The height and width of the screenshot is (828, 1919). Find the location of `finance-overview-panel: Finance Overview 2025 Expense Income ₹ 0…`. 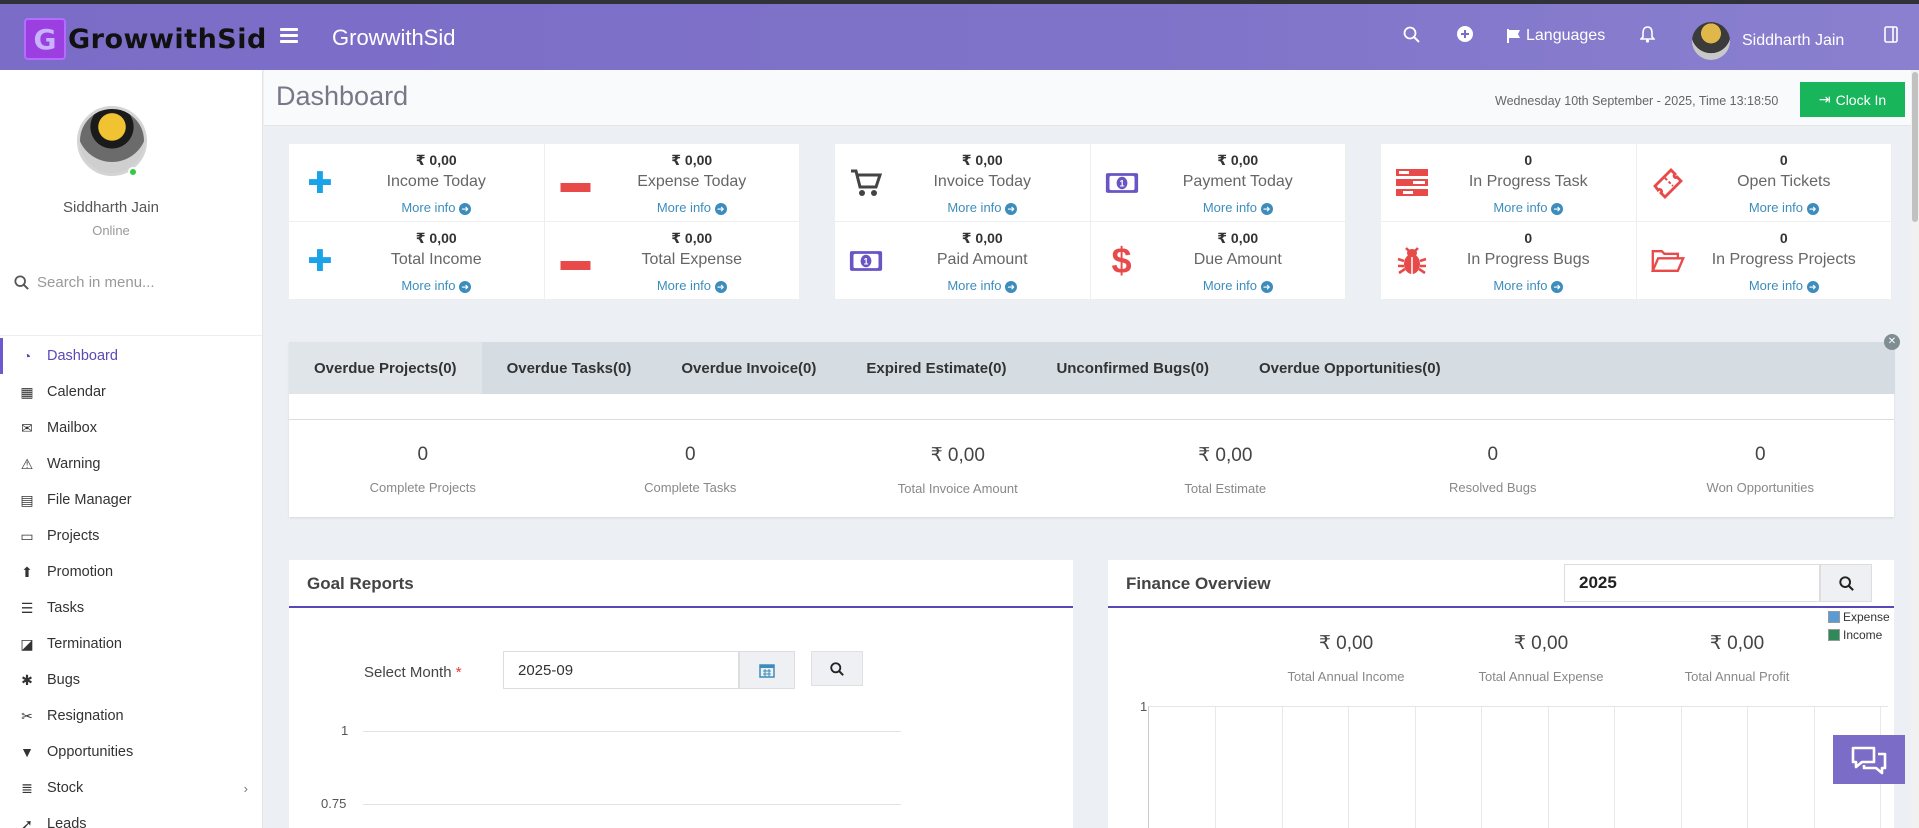

finance-overview-panel: Finance Overview 2025 Expense Income ₹ 0… is located at coordinates (1501, 694).